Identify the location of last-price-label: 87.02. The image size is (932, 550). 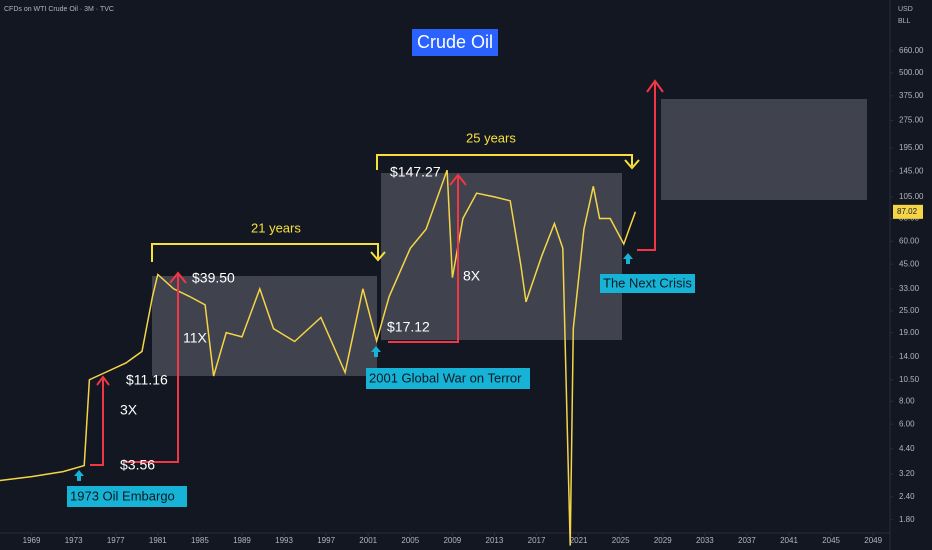
(907, 211).